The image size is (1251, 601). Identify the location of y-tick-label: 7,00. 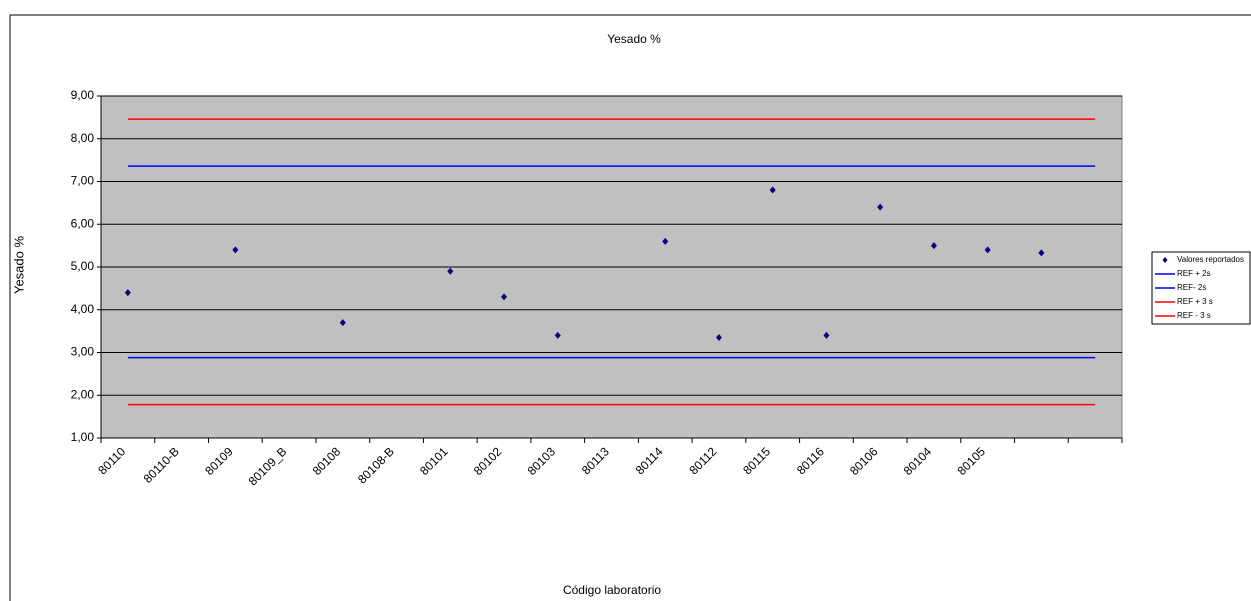
(83, 181).